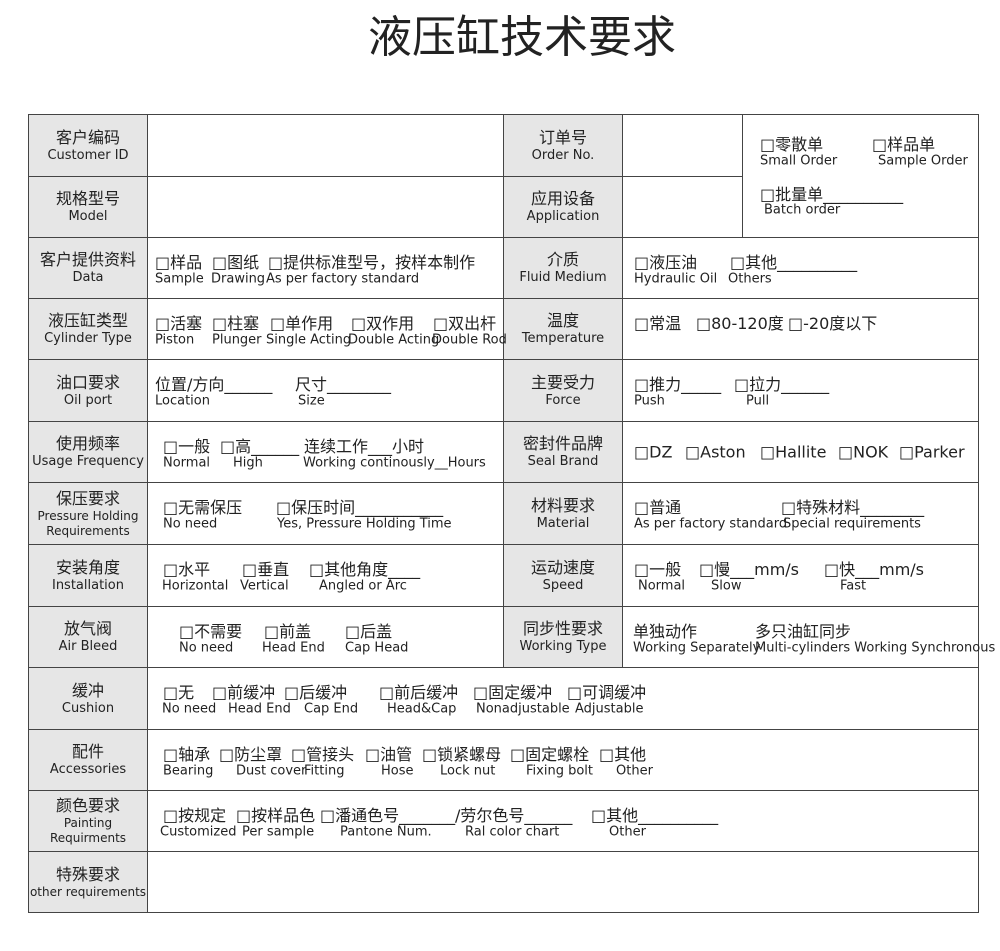  I want to click on label-en: Application, so click(563, 216).